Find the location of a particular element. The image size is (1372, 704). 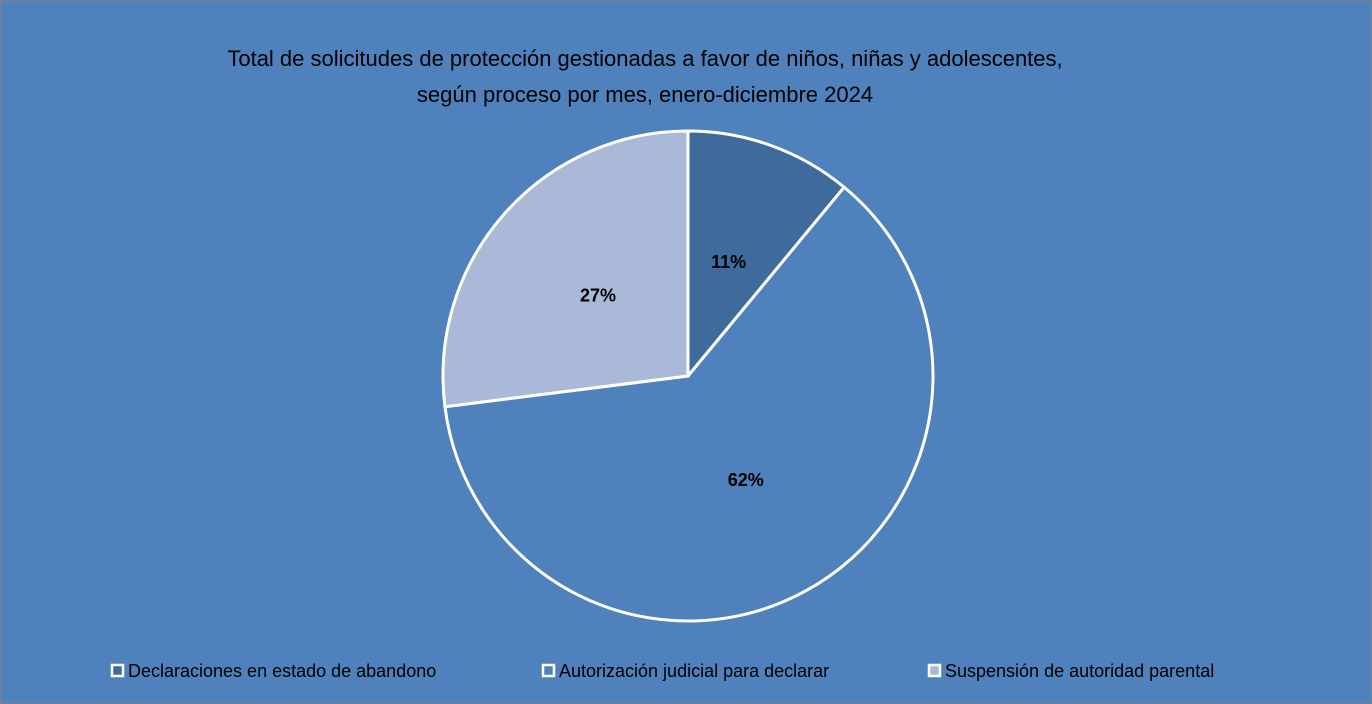

legend-label: Autorización judicial para declarar is located at coordinates (694, 671).